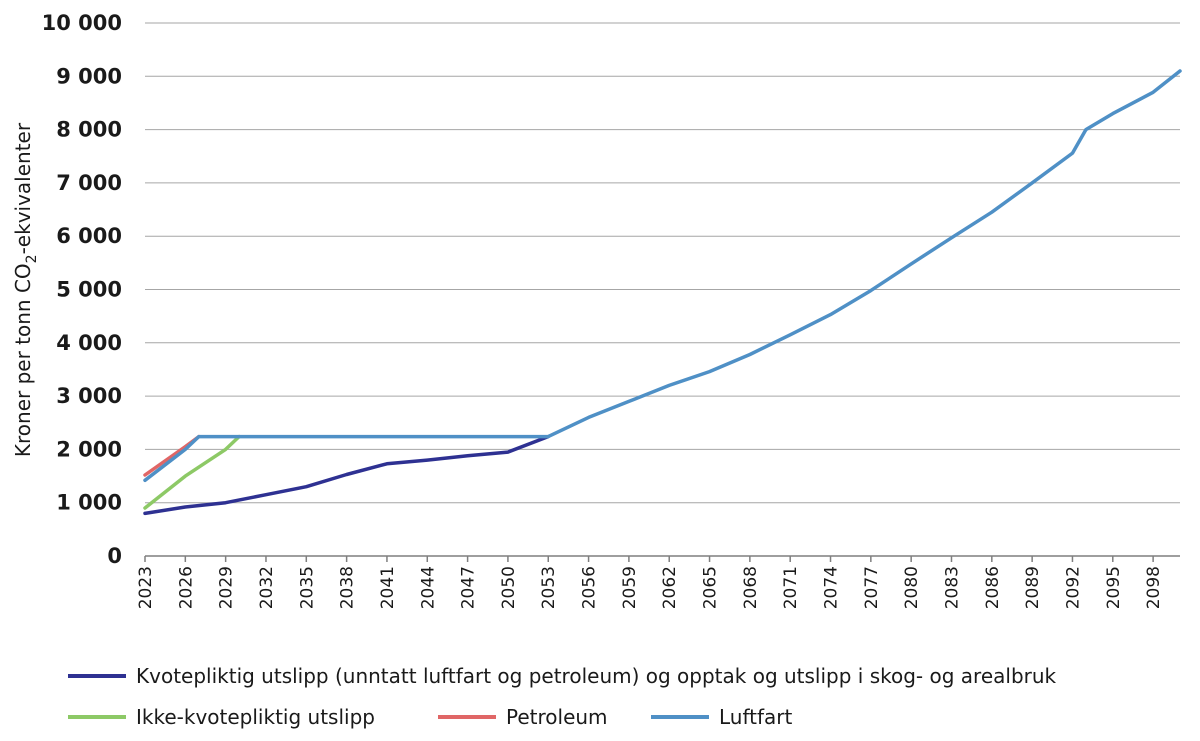  What do you see at coordinates (711, 587) in the screenshot?
I see `x-tick-label: 2065` at bounding box center [711, 587].